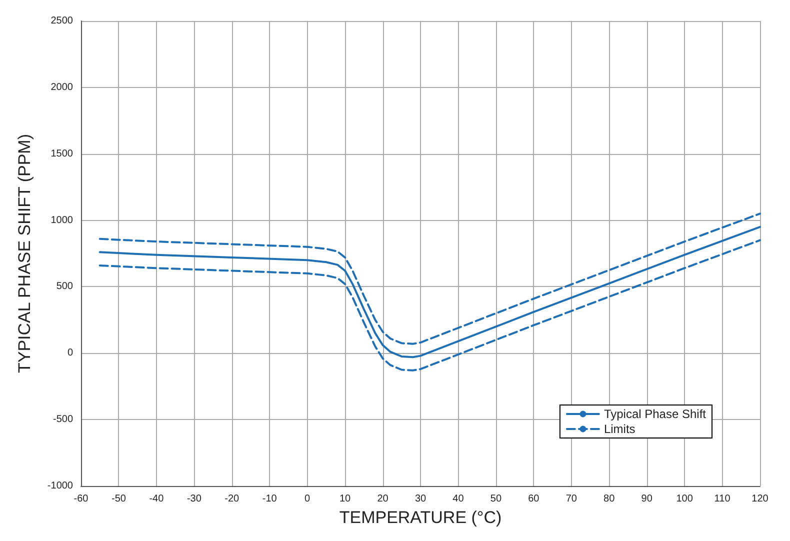  I want to click on legend-label: Typical Phase Shift, so click(655, 414).